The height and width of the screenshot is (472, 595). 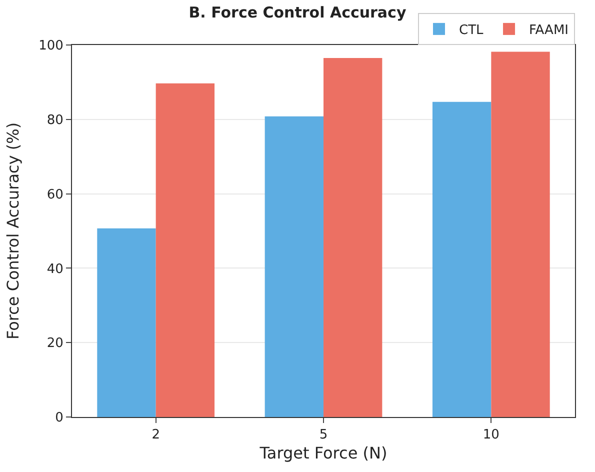 What do you see at coordinates (55, 269) in the screenshot?
I see `y-tick-label: 40` at bounding box center [55, 269].